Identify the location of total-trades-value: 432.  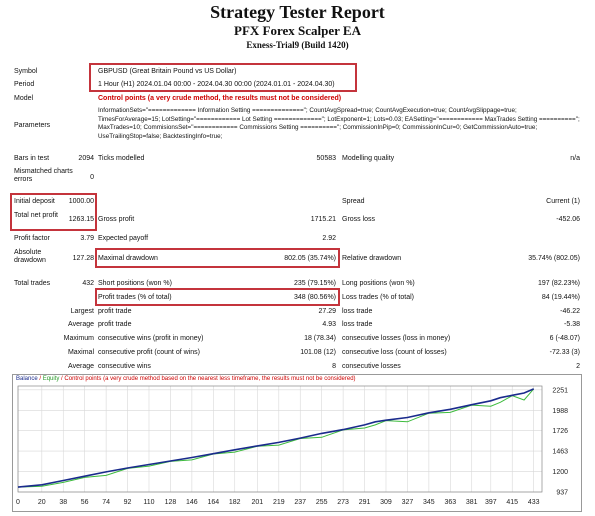
(88, 283).